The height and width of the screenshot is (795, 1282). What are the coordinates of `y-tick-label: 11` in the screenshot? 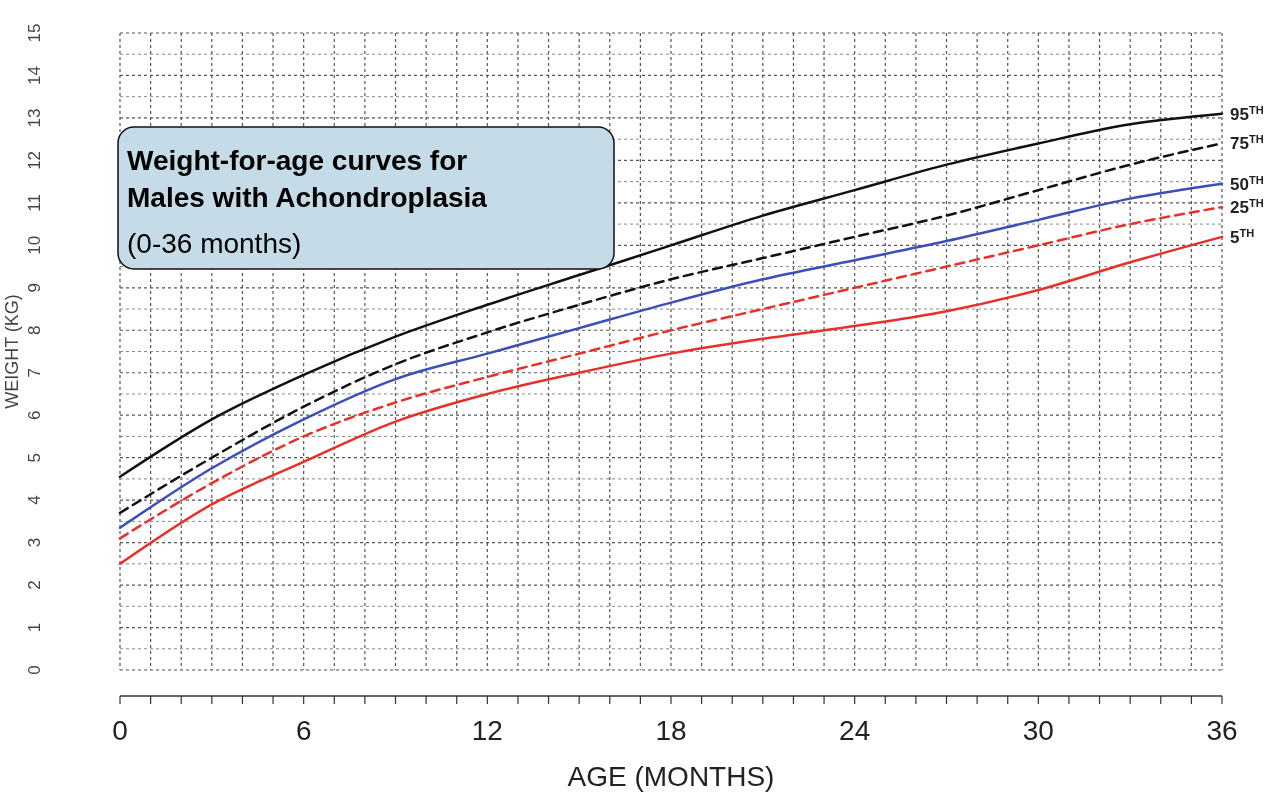 It's located at (34, 203).